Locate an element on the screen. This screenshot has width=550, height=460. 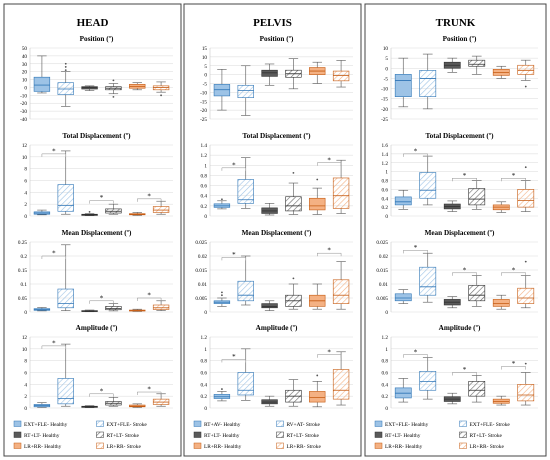
y-tick-label: 0 is located at coordinates (386, 313).